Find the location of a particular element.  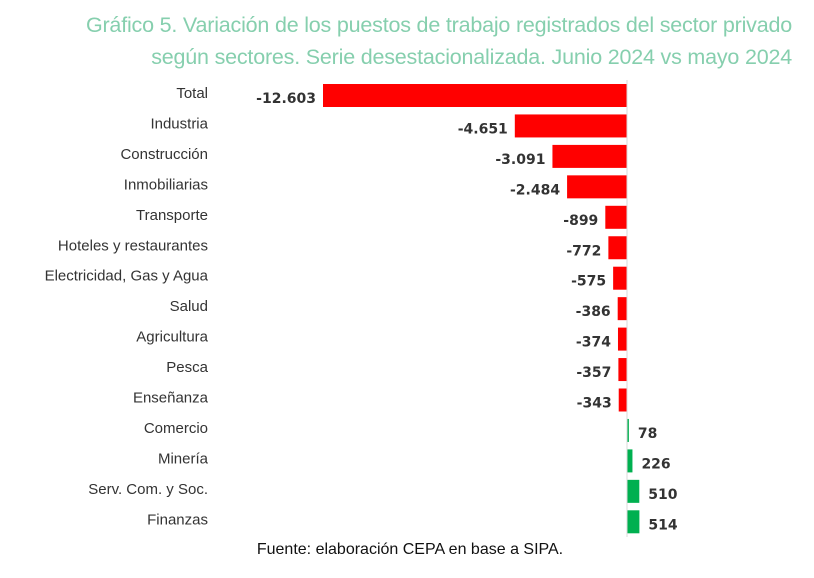

data-label: 226 is located at coordinates (655, 464).